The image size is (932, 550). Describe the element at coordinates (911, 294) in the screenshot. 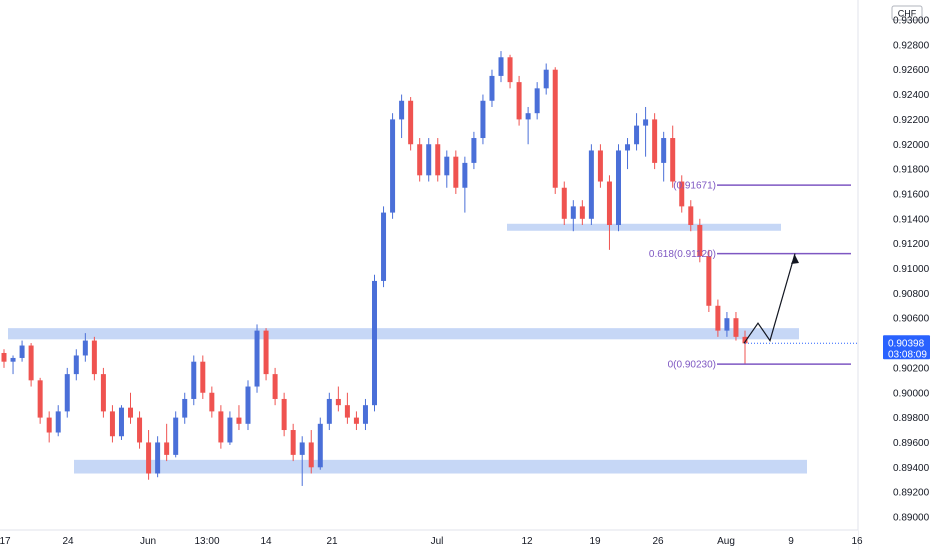

I see `y-tick-label: 0.90800` at that location.